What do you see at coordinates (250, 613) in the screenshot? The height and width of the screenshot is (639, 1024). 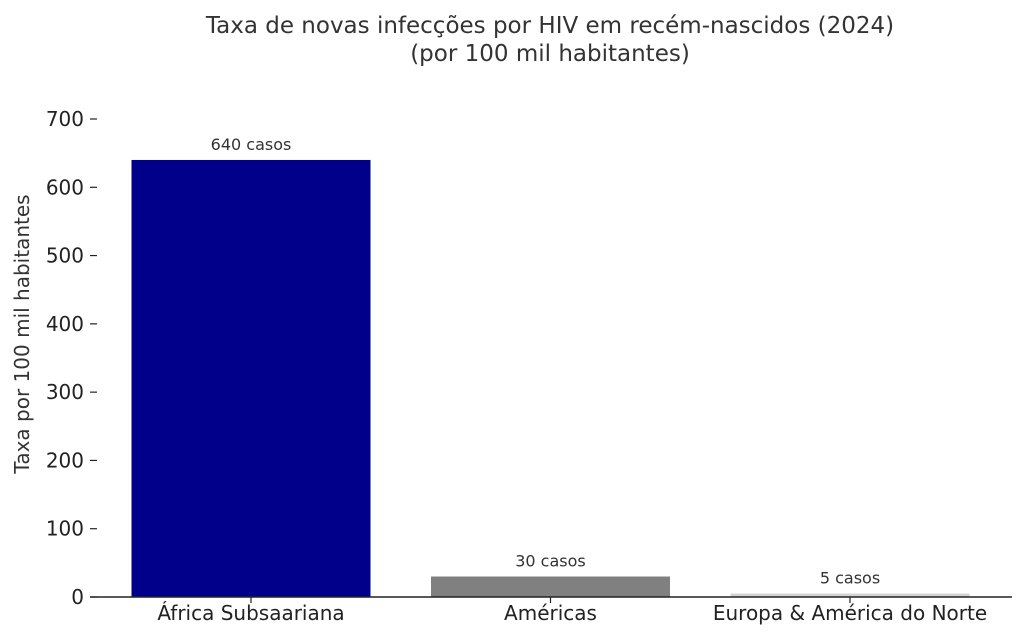 I see `x-tick-label: África Subsaariana` at bounding box center [250, 613].